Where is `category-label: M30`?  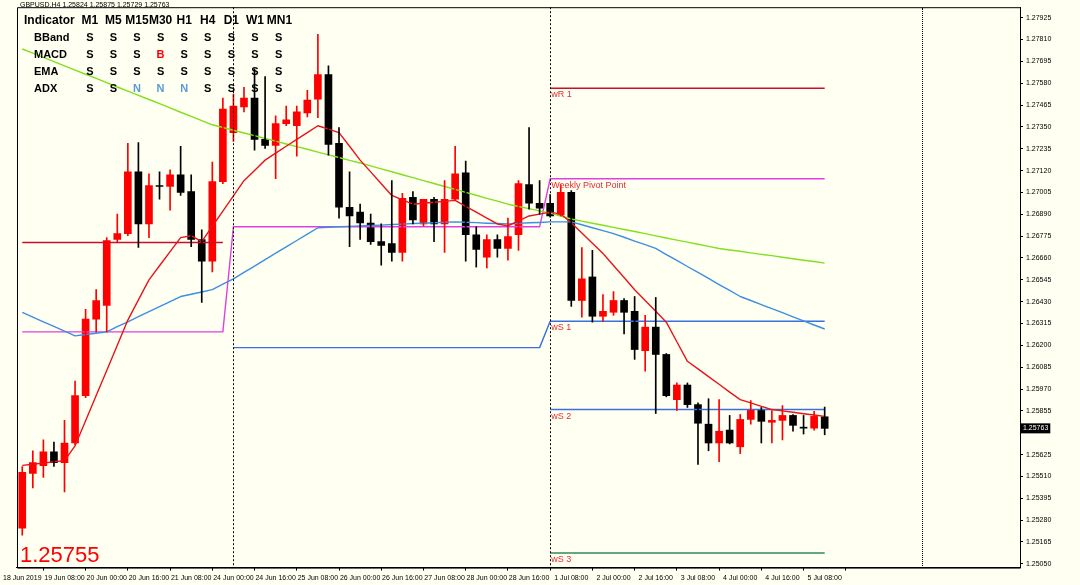
category-label: M30 is located at coordinates (160, 20).